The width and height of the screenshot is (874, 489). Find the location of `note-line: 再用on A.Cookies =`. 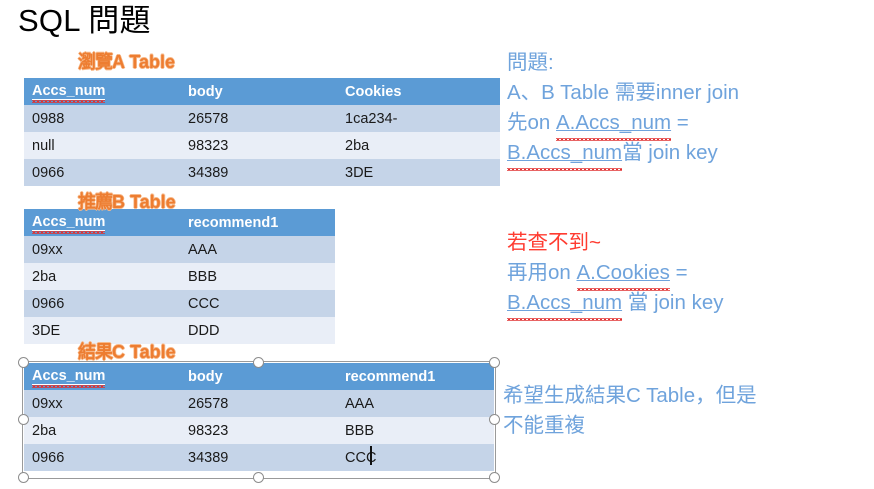

note-line: 再用on A.Cookies = is located at coordinates (615, 274).